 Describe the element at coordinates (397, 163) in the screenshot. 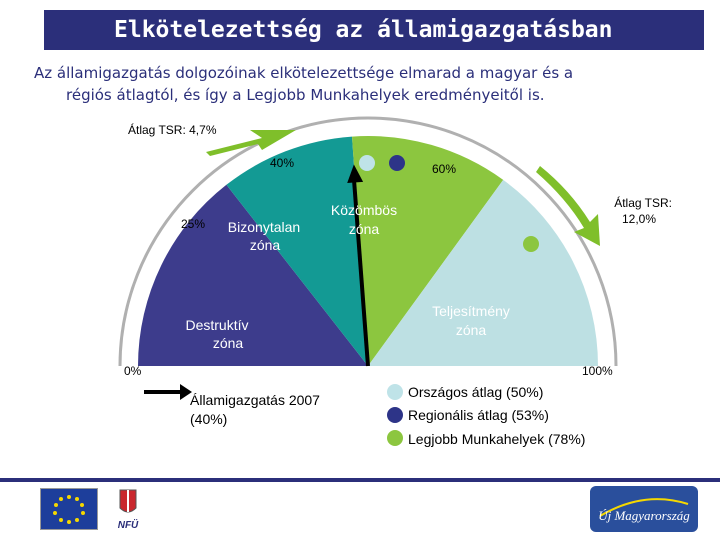

I see `regional-average-marker` at that location.